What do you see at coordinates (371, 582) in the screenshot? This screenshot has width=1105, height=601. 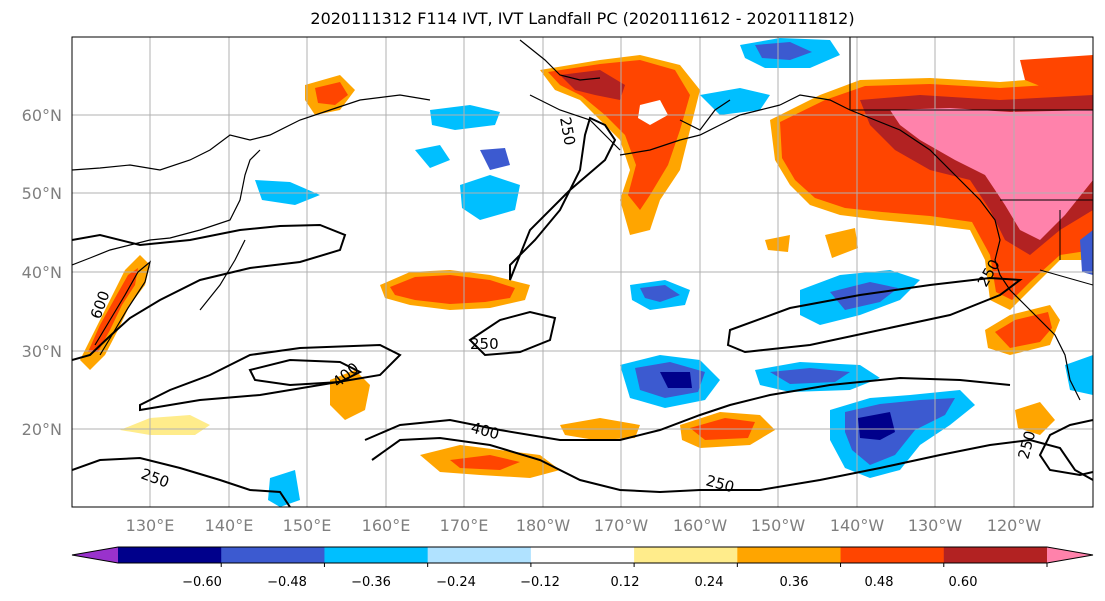 I see `colorbar-tick-label: −0.36` at bounding box center [371, 582].